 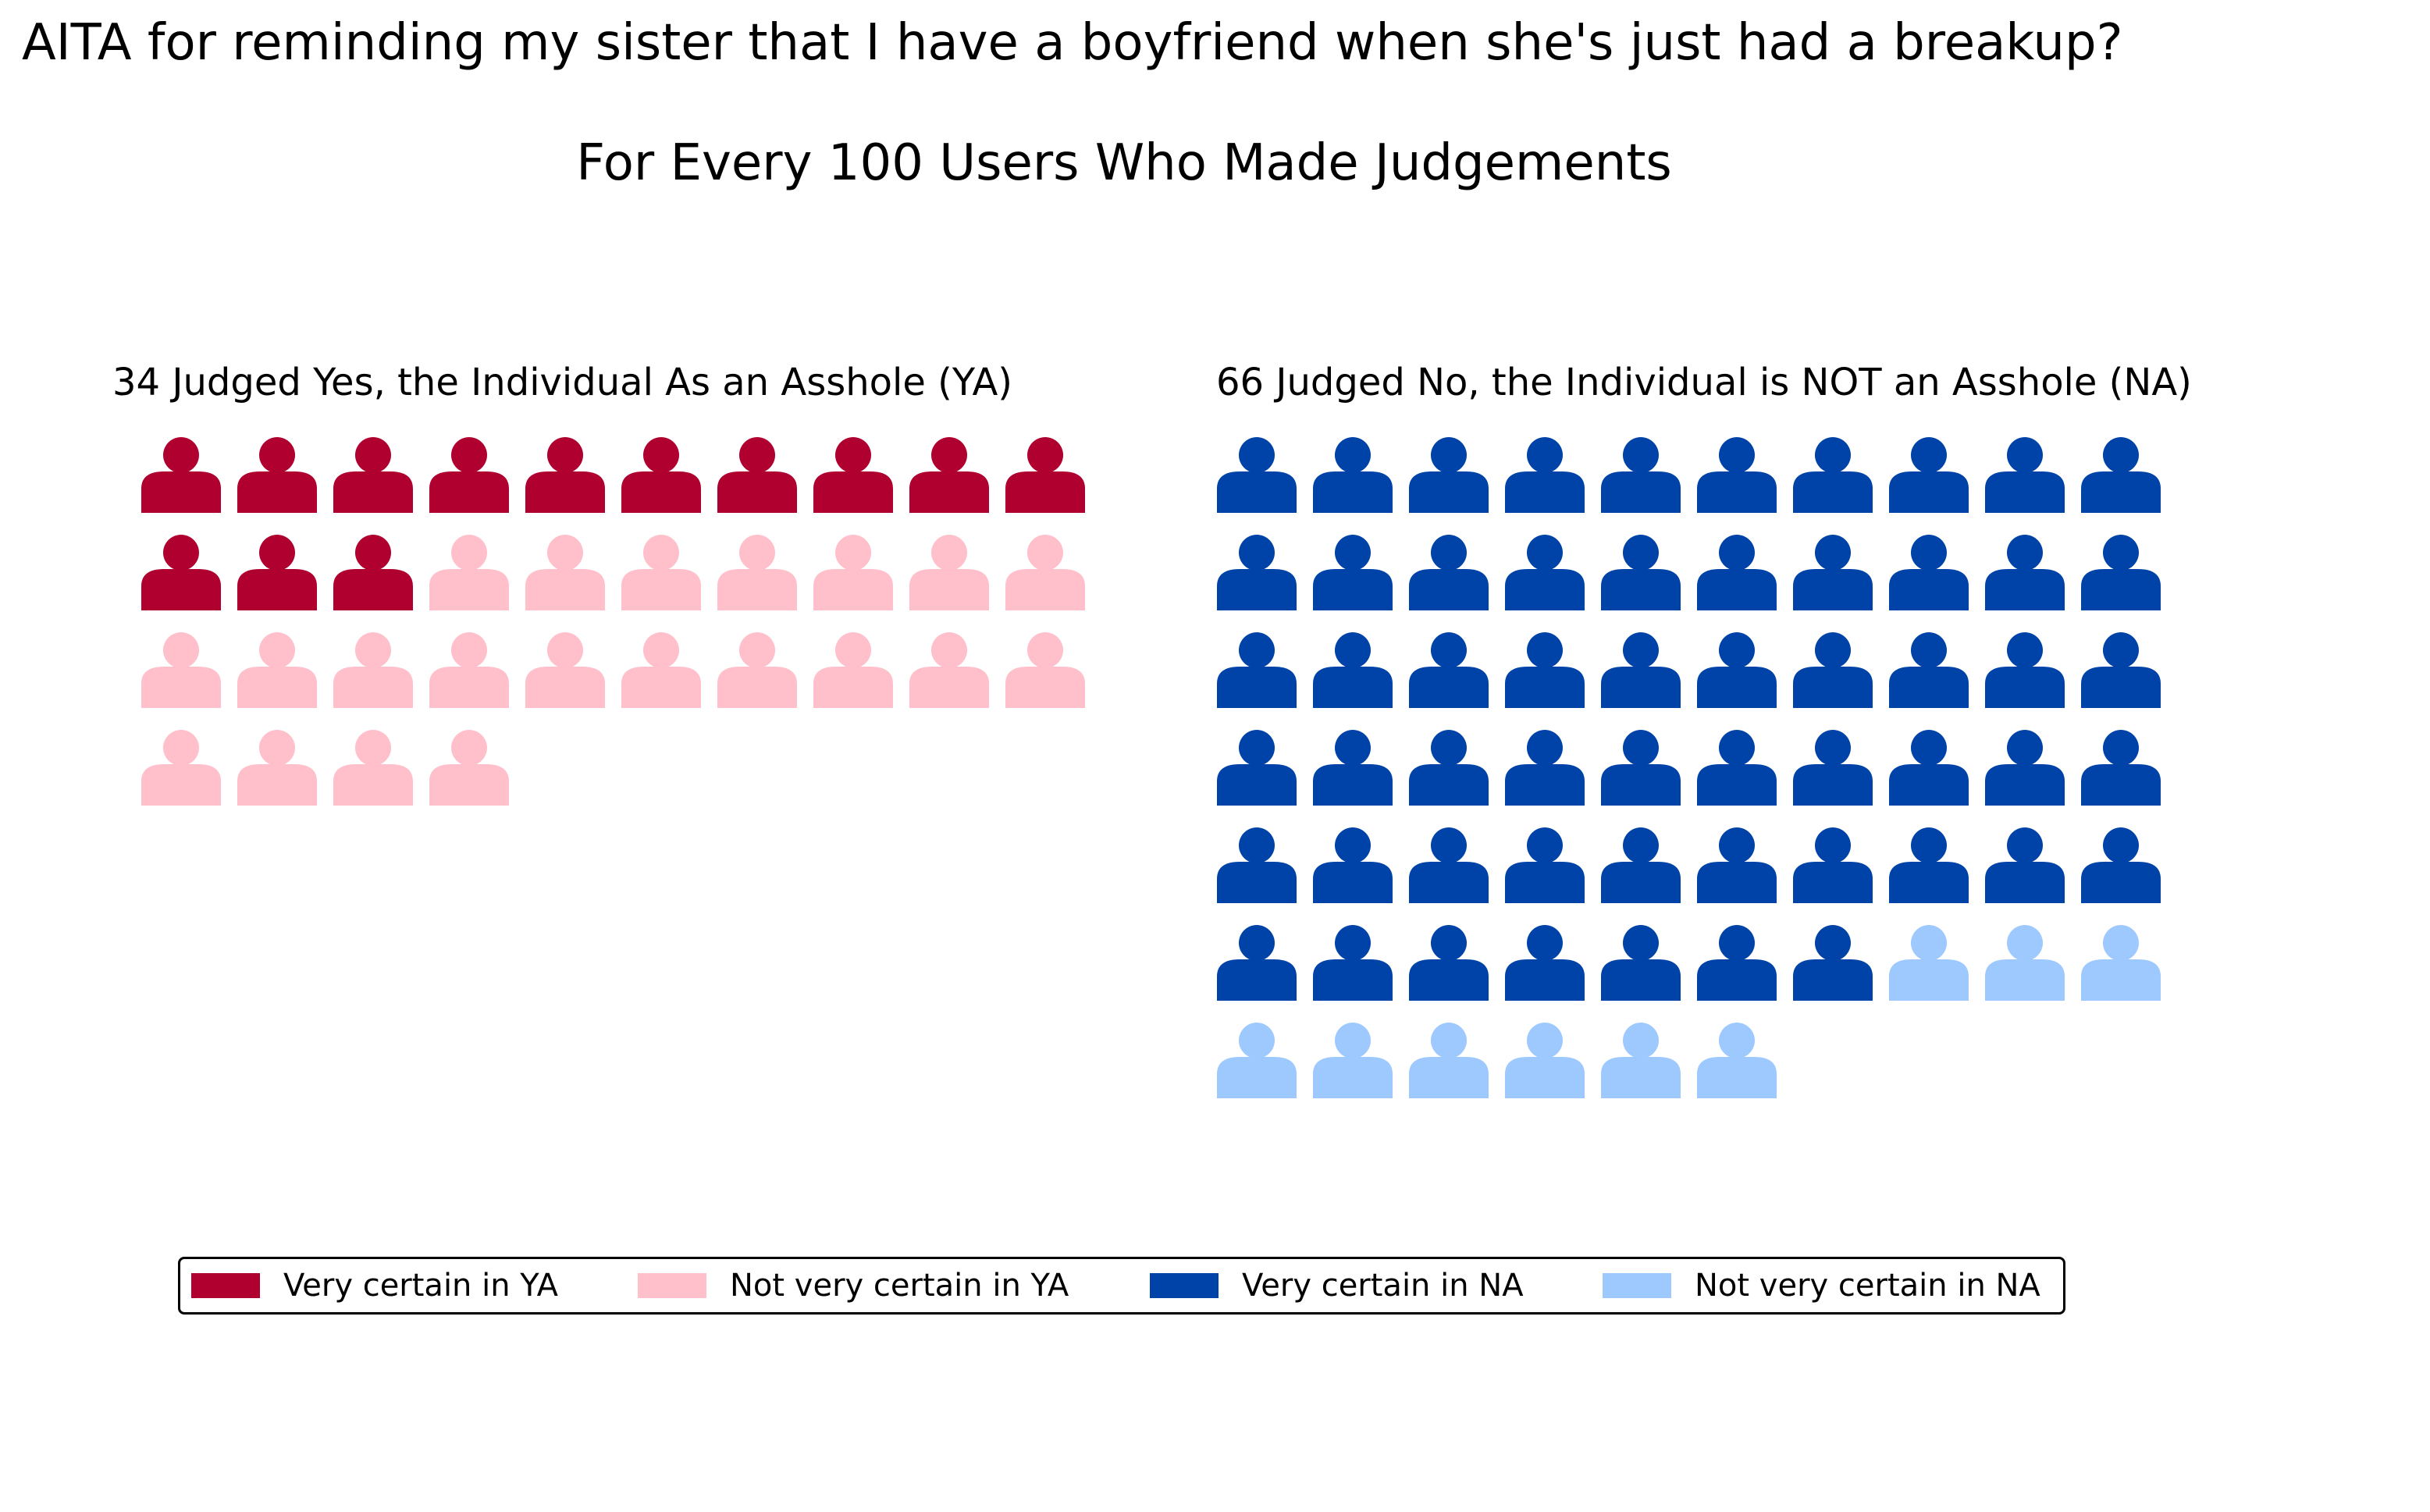 What do you see at coordinates (1124, 163) in the screenshot?
I see `chart-subtitle: For Every 100 Users Who Made Judgements` at bounding box center [1124, 163].